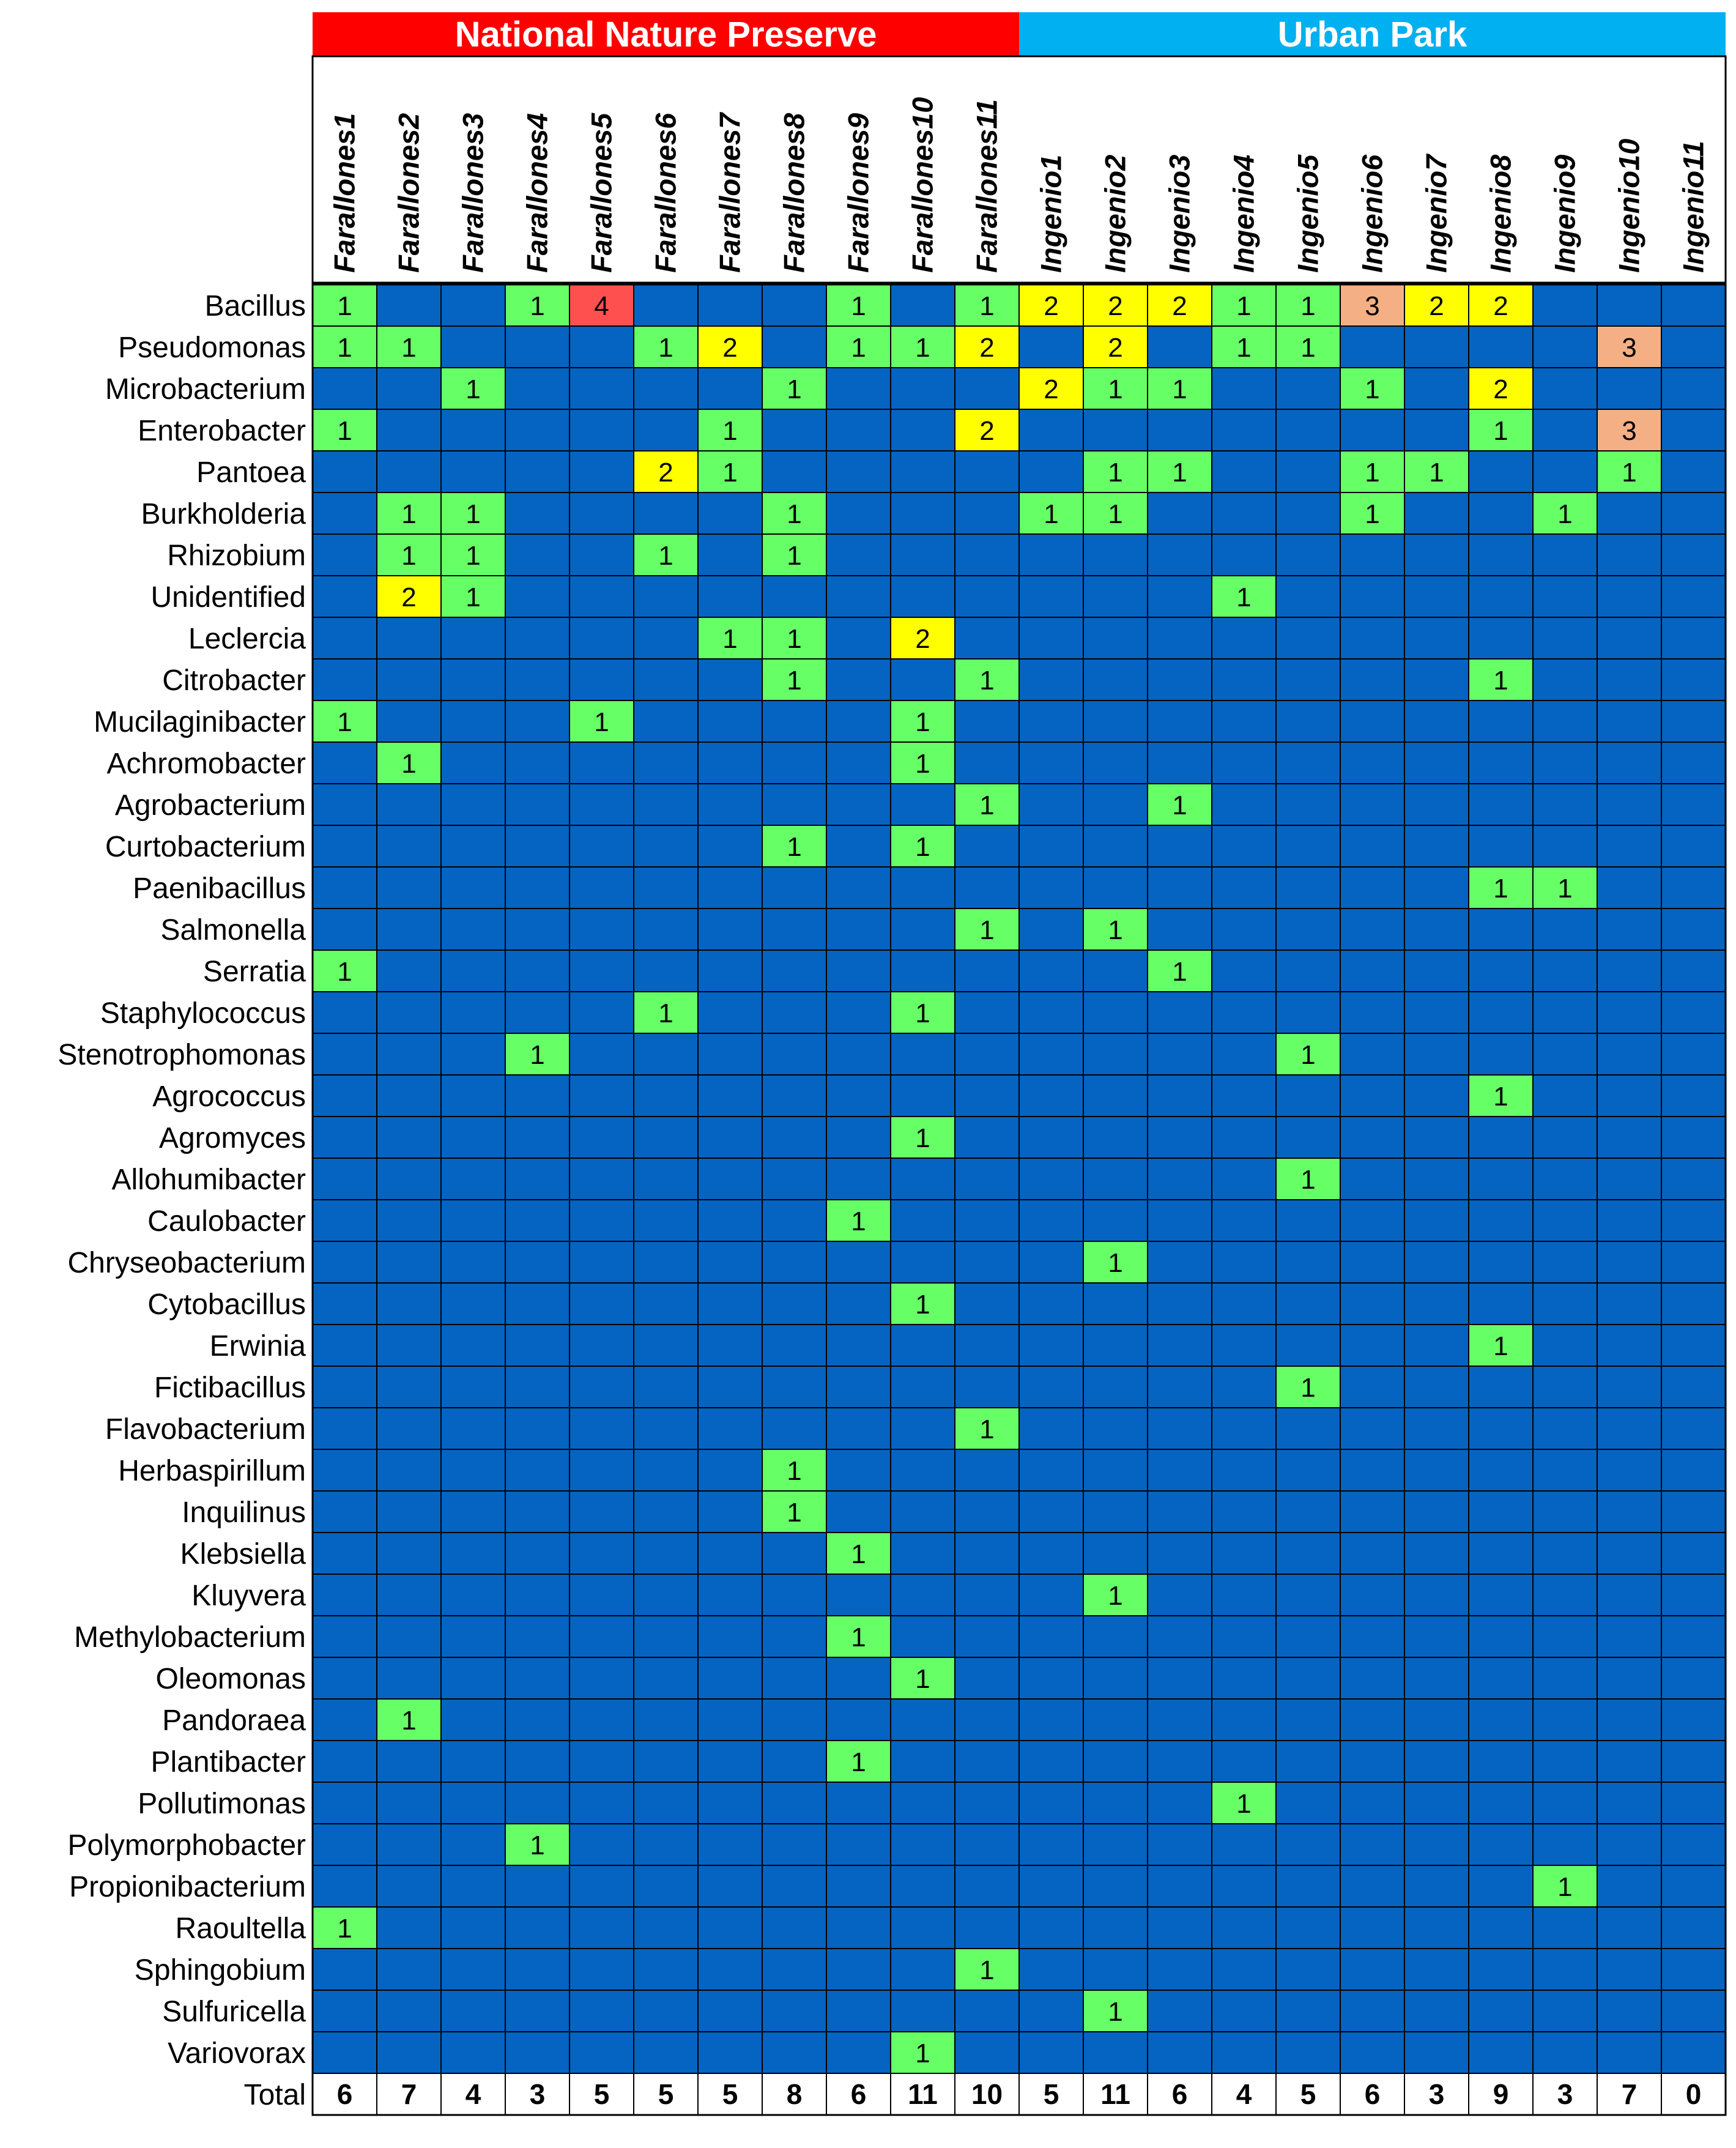 The width and height of the screenshot is (1736, 2148). Describe the element at coordinates (226, 1304) in the screenshot. I see `row-label: Cytobacillus` at that location.